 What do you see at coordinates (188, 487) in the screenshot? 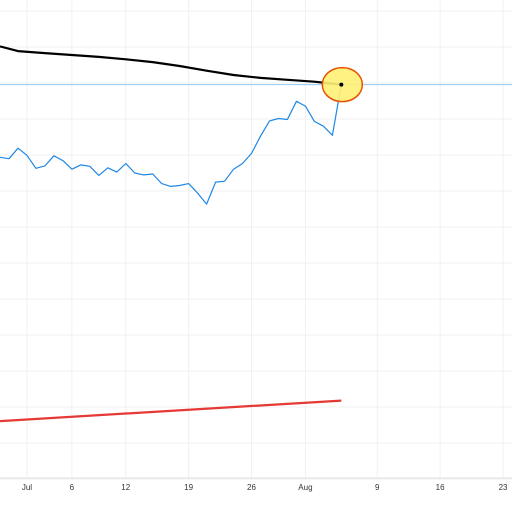
I see `x-tick-label: 19` at bounding box center [188, 487].